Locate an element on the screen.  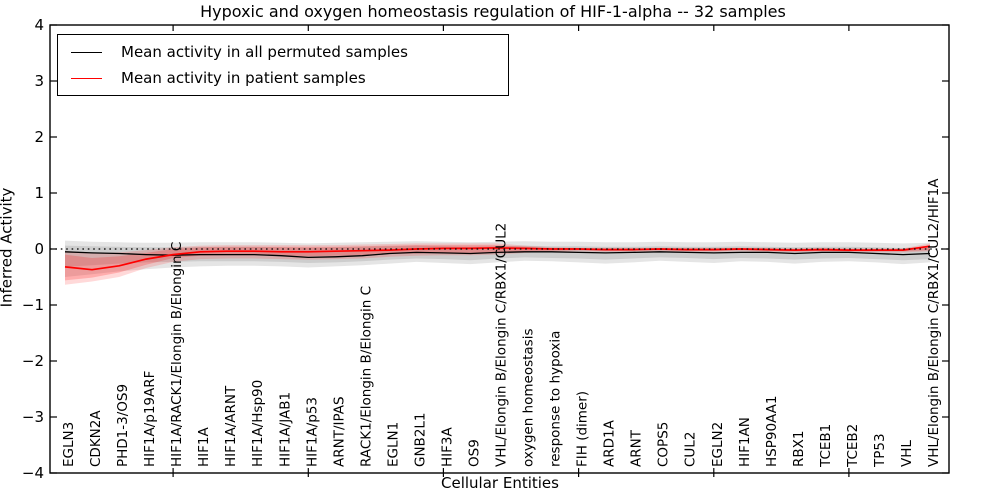
patient-mean-line is located at coordinates (497, 258).